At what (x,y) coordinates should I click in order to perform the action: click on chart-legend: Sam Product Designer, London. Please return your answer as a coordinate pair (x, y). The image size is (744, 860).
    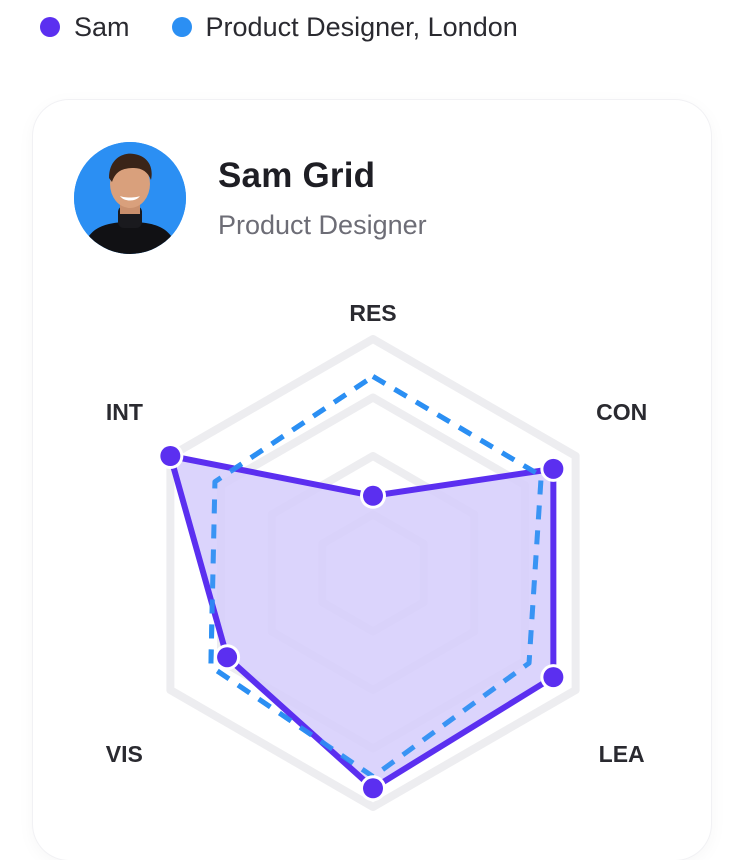
    Looking at the image, I should click on (279, 27).